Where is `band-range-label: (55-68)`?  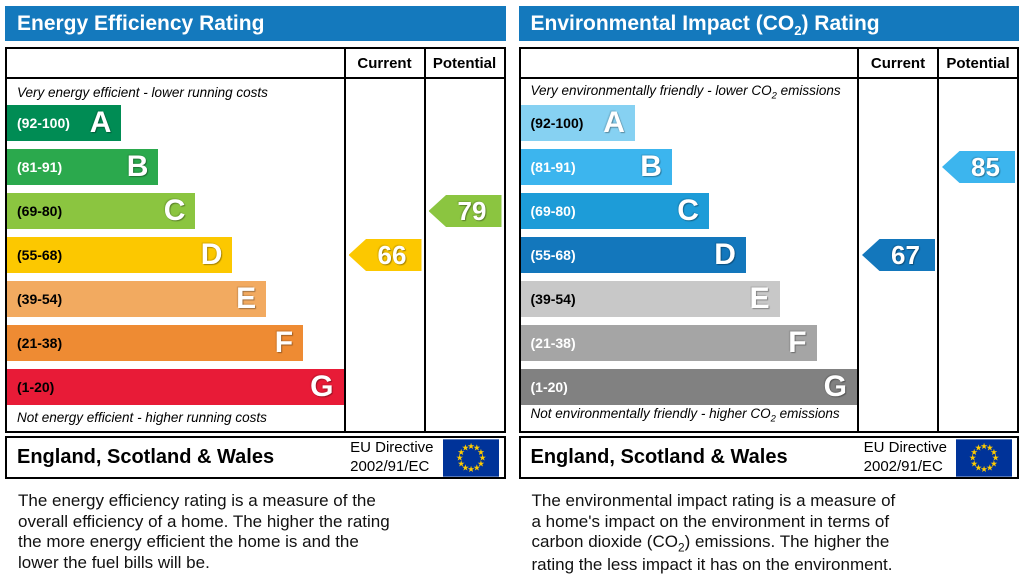 band-range-label: (55-68) is located at coordinates (40, 255).